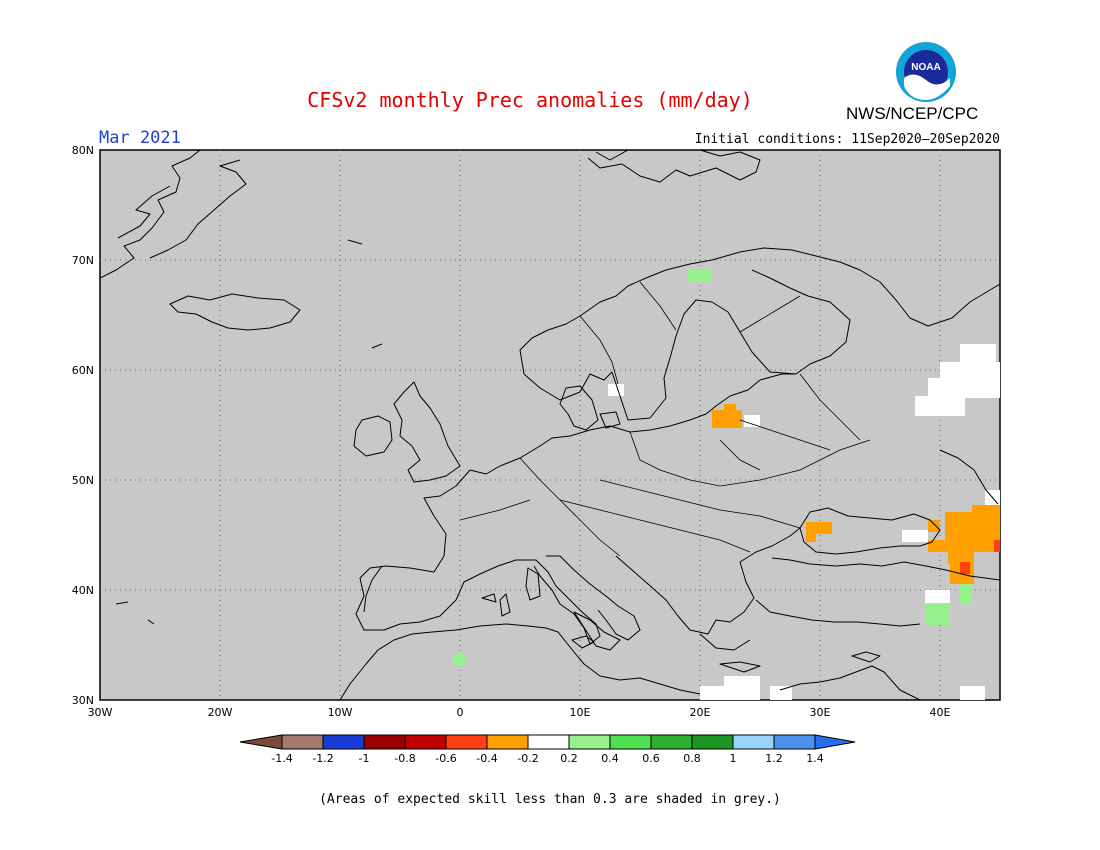  Describe the element at coordinates (774, 758) in the screenshot. I see `colorbar-label: 1.2` at that location.